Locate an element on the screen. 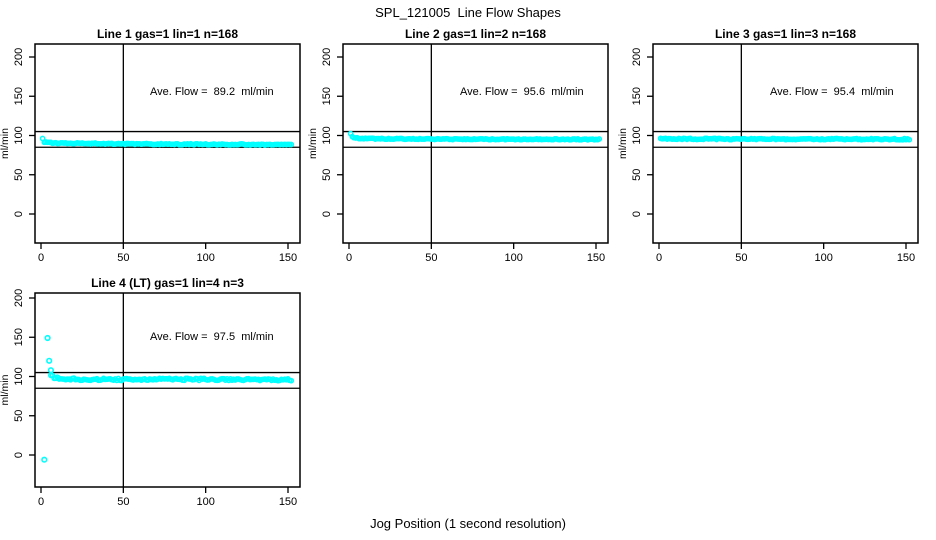 This screenshot has width=936, height=540. subplot-2: 0 50 100 150 200 0 50 100 150 ml/min is located at coordinates (458, 153).